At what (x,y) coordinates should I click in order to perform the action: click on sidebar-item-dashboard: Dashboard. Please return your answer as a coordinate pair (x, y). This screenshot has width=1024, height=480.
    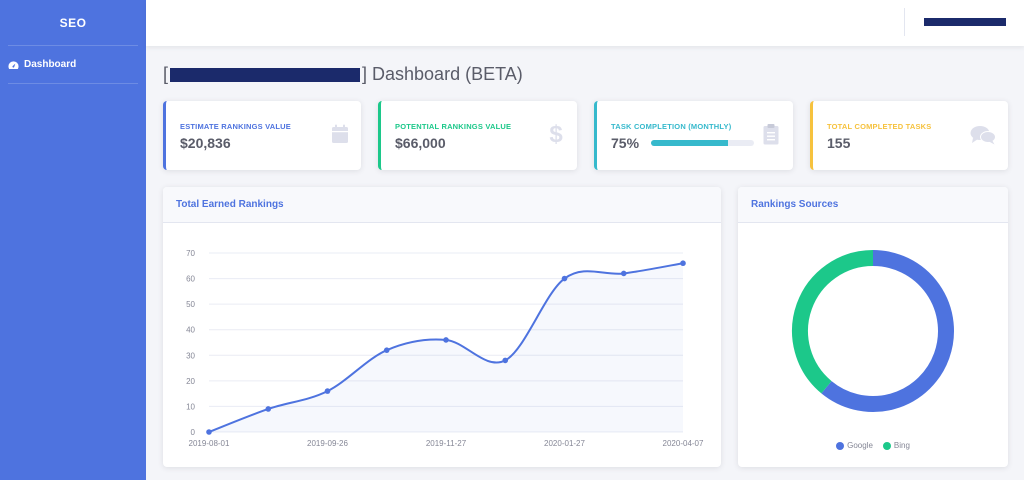
    Looking at the image, I should click on (73, 65).